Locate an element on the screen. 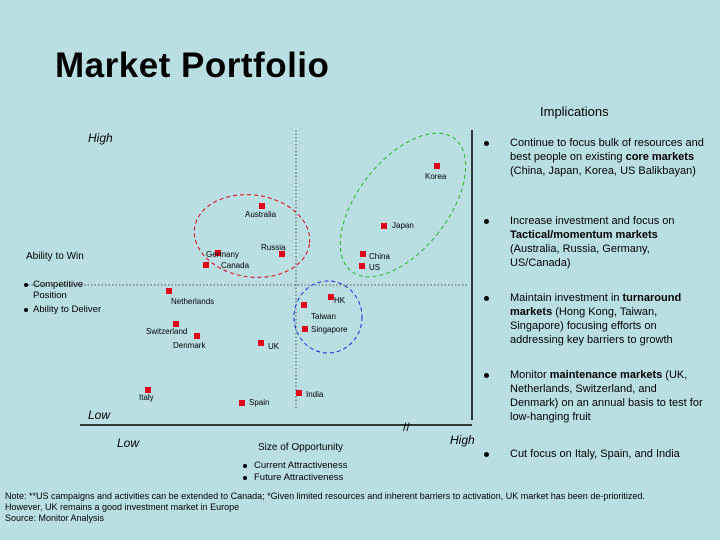  market-label-australia: Australia is located at coordinates (261, 214).